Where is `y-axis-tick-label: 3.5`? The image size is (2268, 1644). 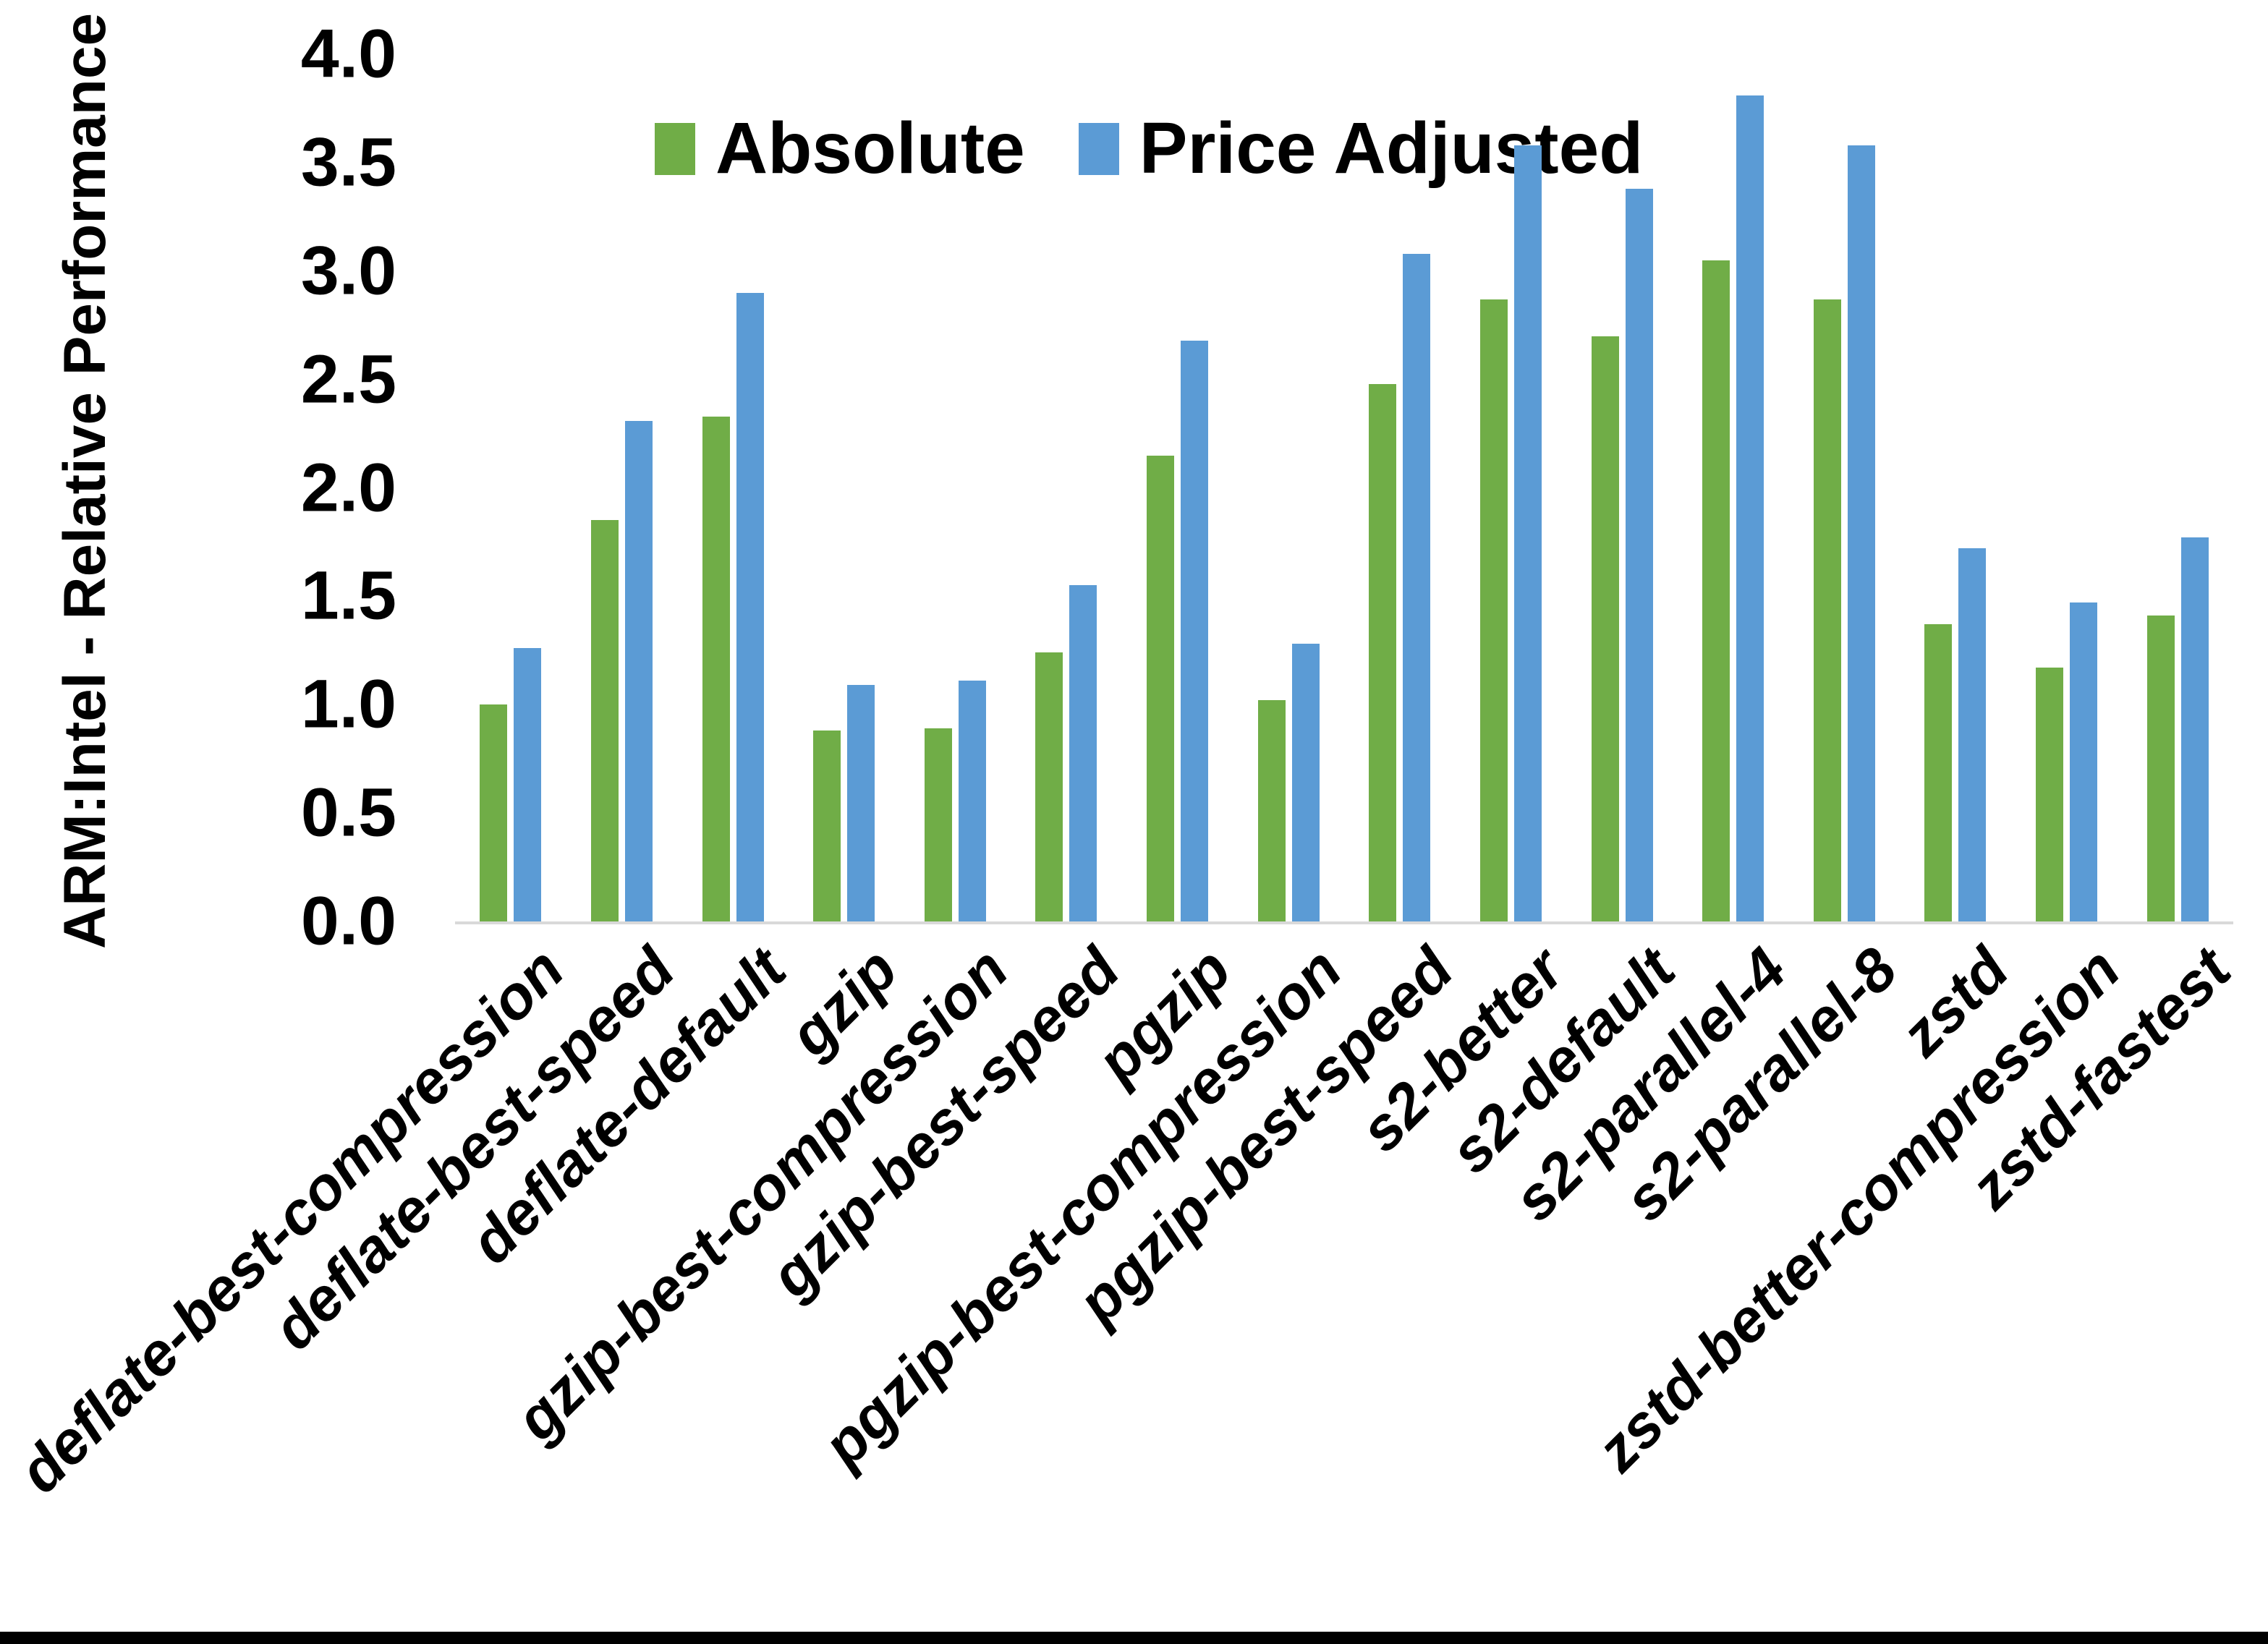 y-axis-tick-label: 3.5 is located at coordinates (348, 162).